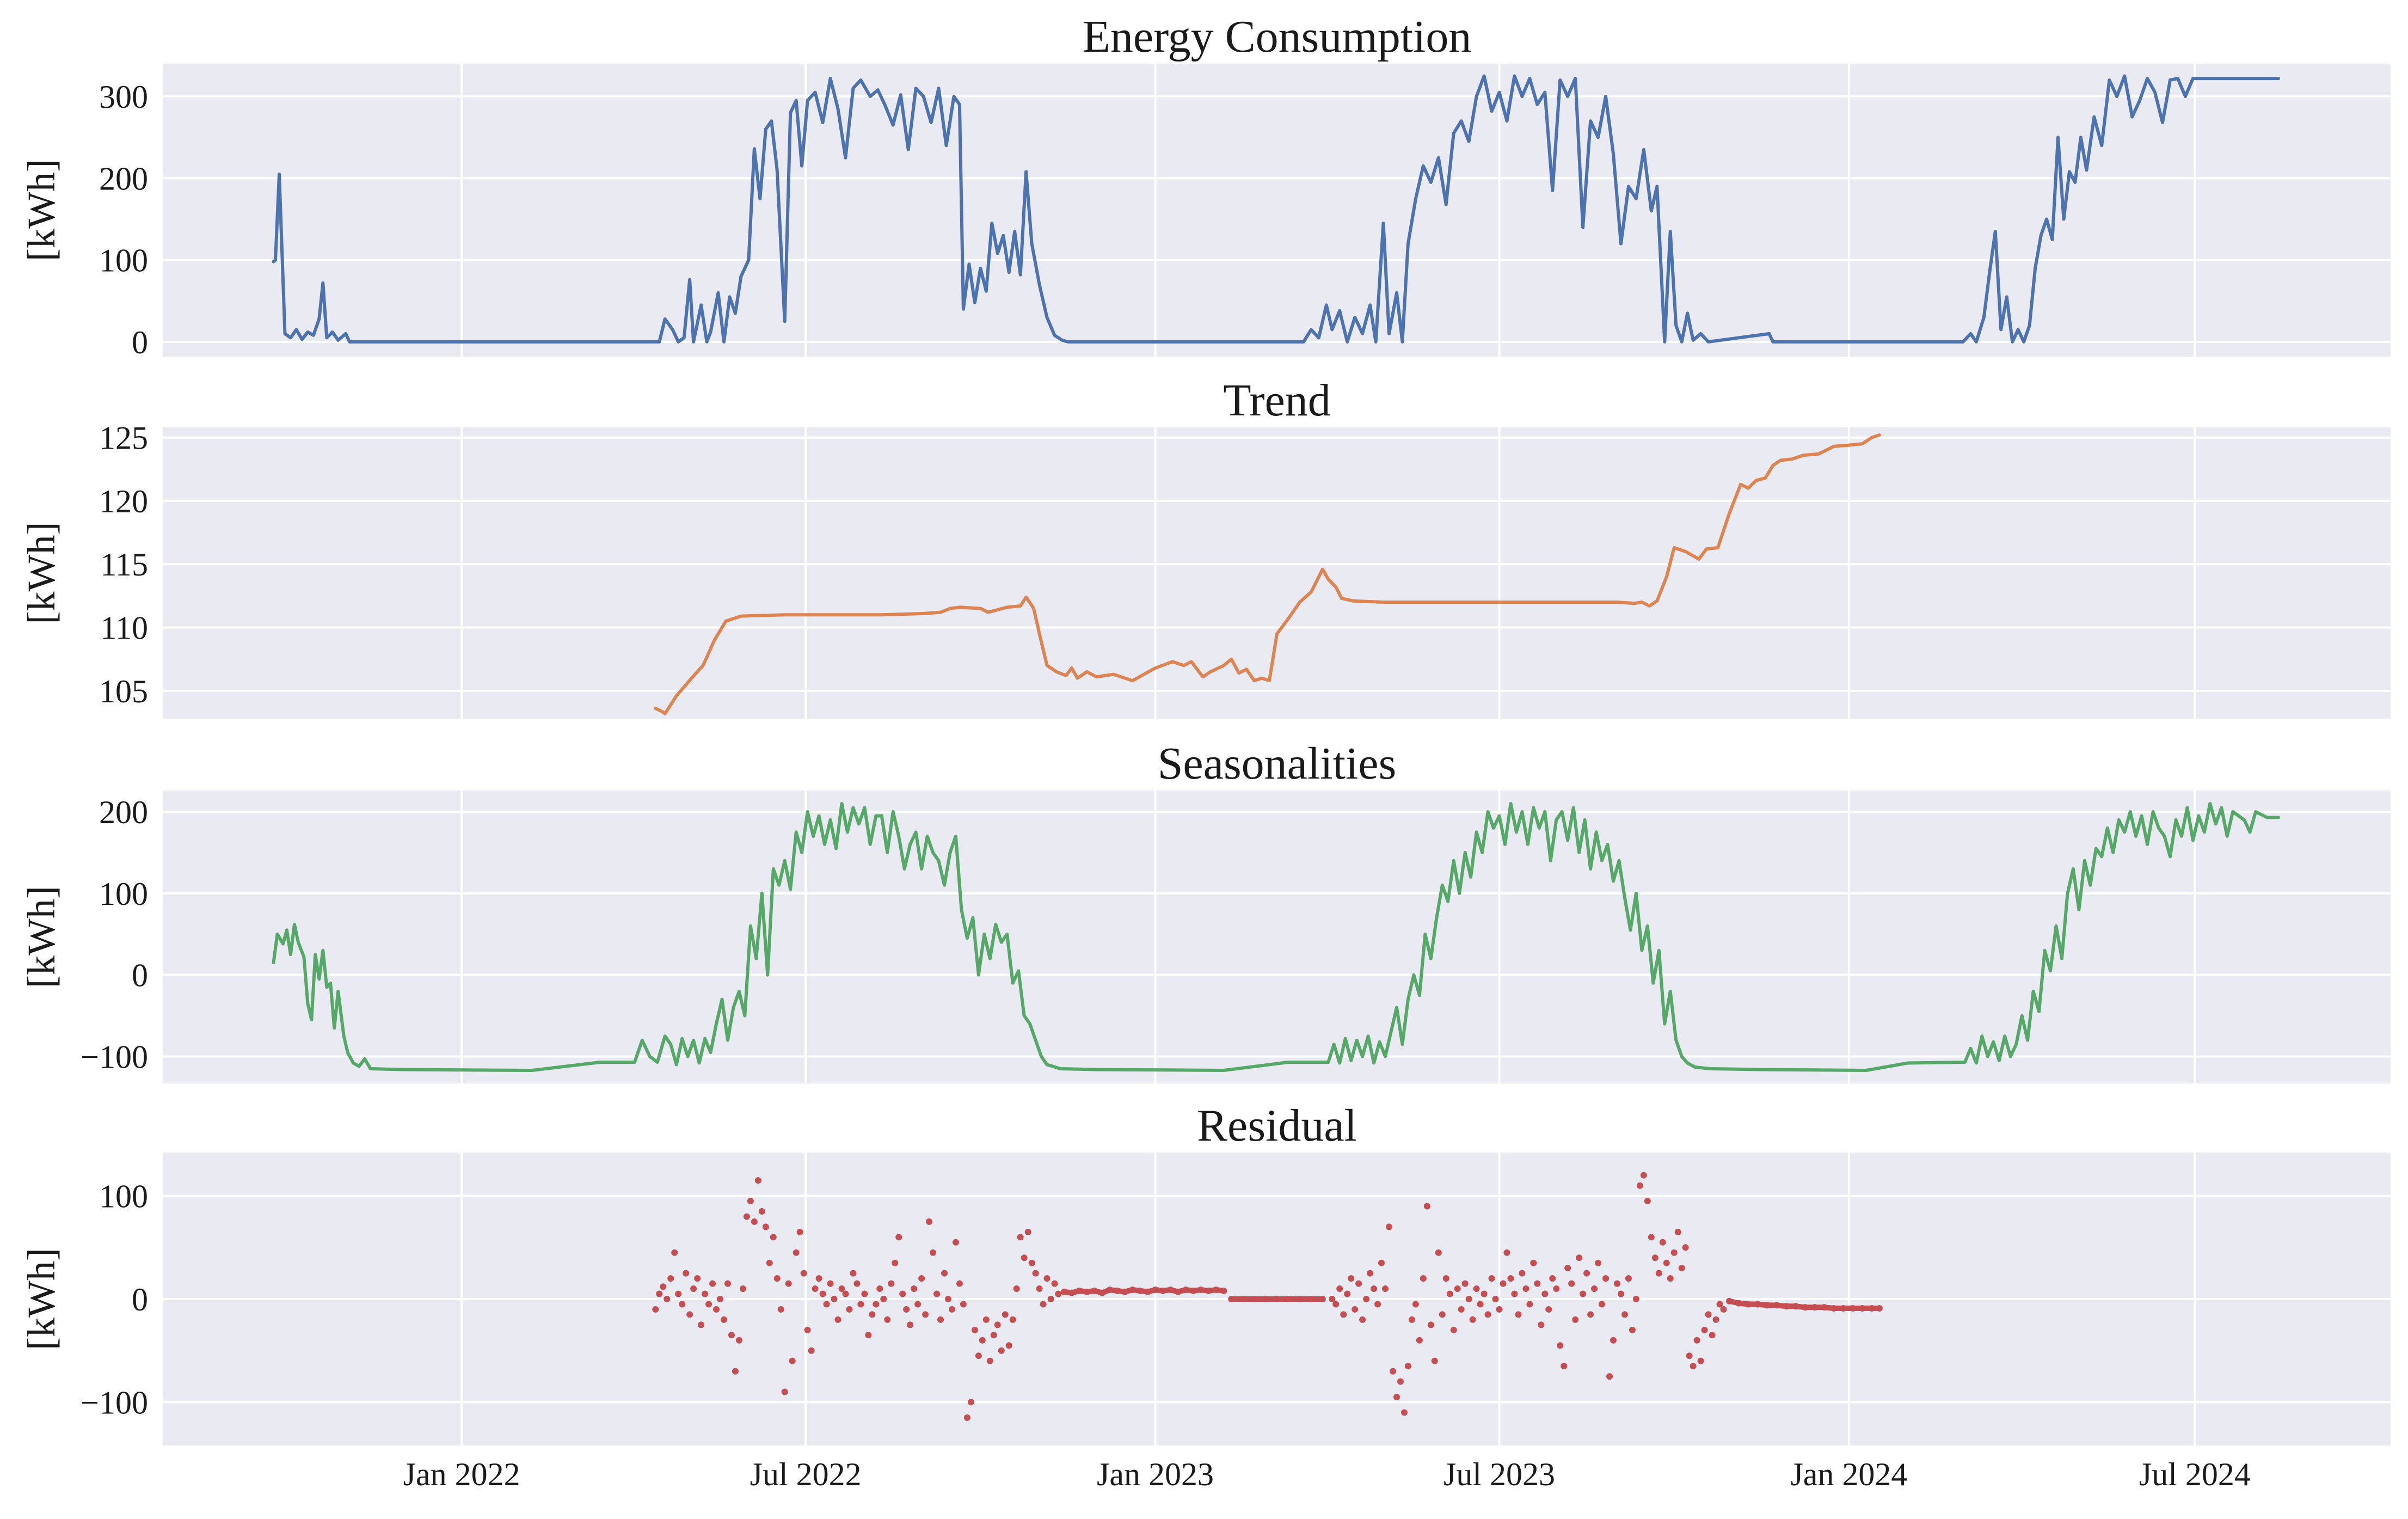  What do you see at coordinates (1848, 1474) in the screenshot?
I see `x-tick-label: Jan 2024` at bounding box center [1848, 1474].